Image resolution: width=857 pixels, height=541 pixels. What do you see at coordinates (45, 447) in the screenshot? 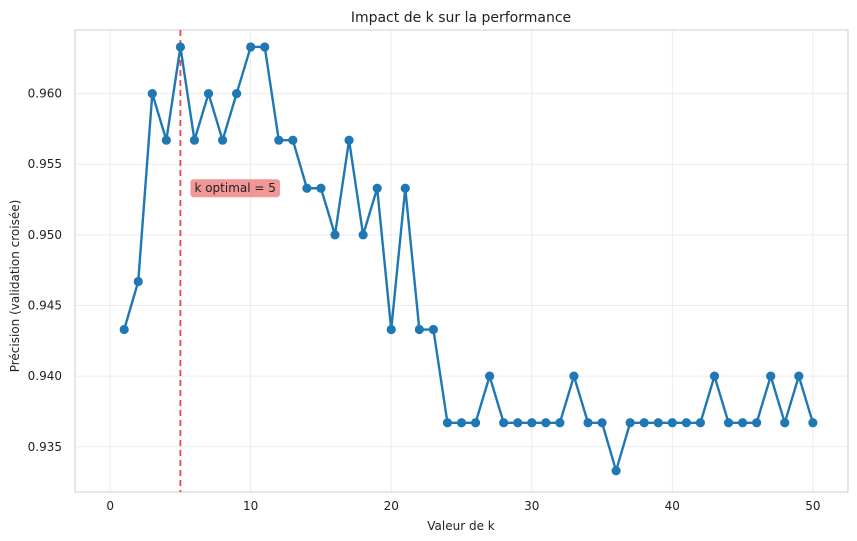
I see `y-tick-label: 0.935` at bounding box center [45, 447].